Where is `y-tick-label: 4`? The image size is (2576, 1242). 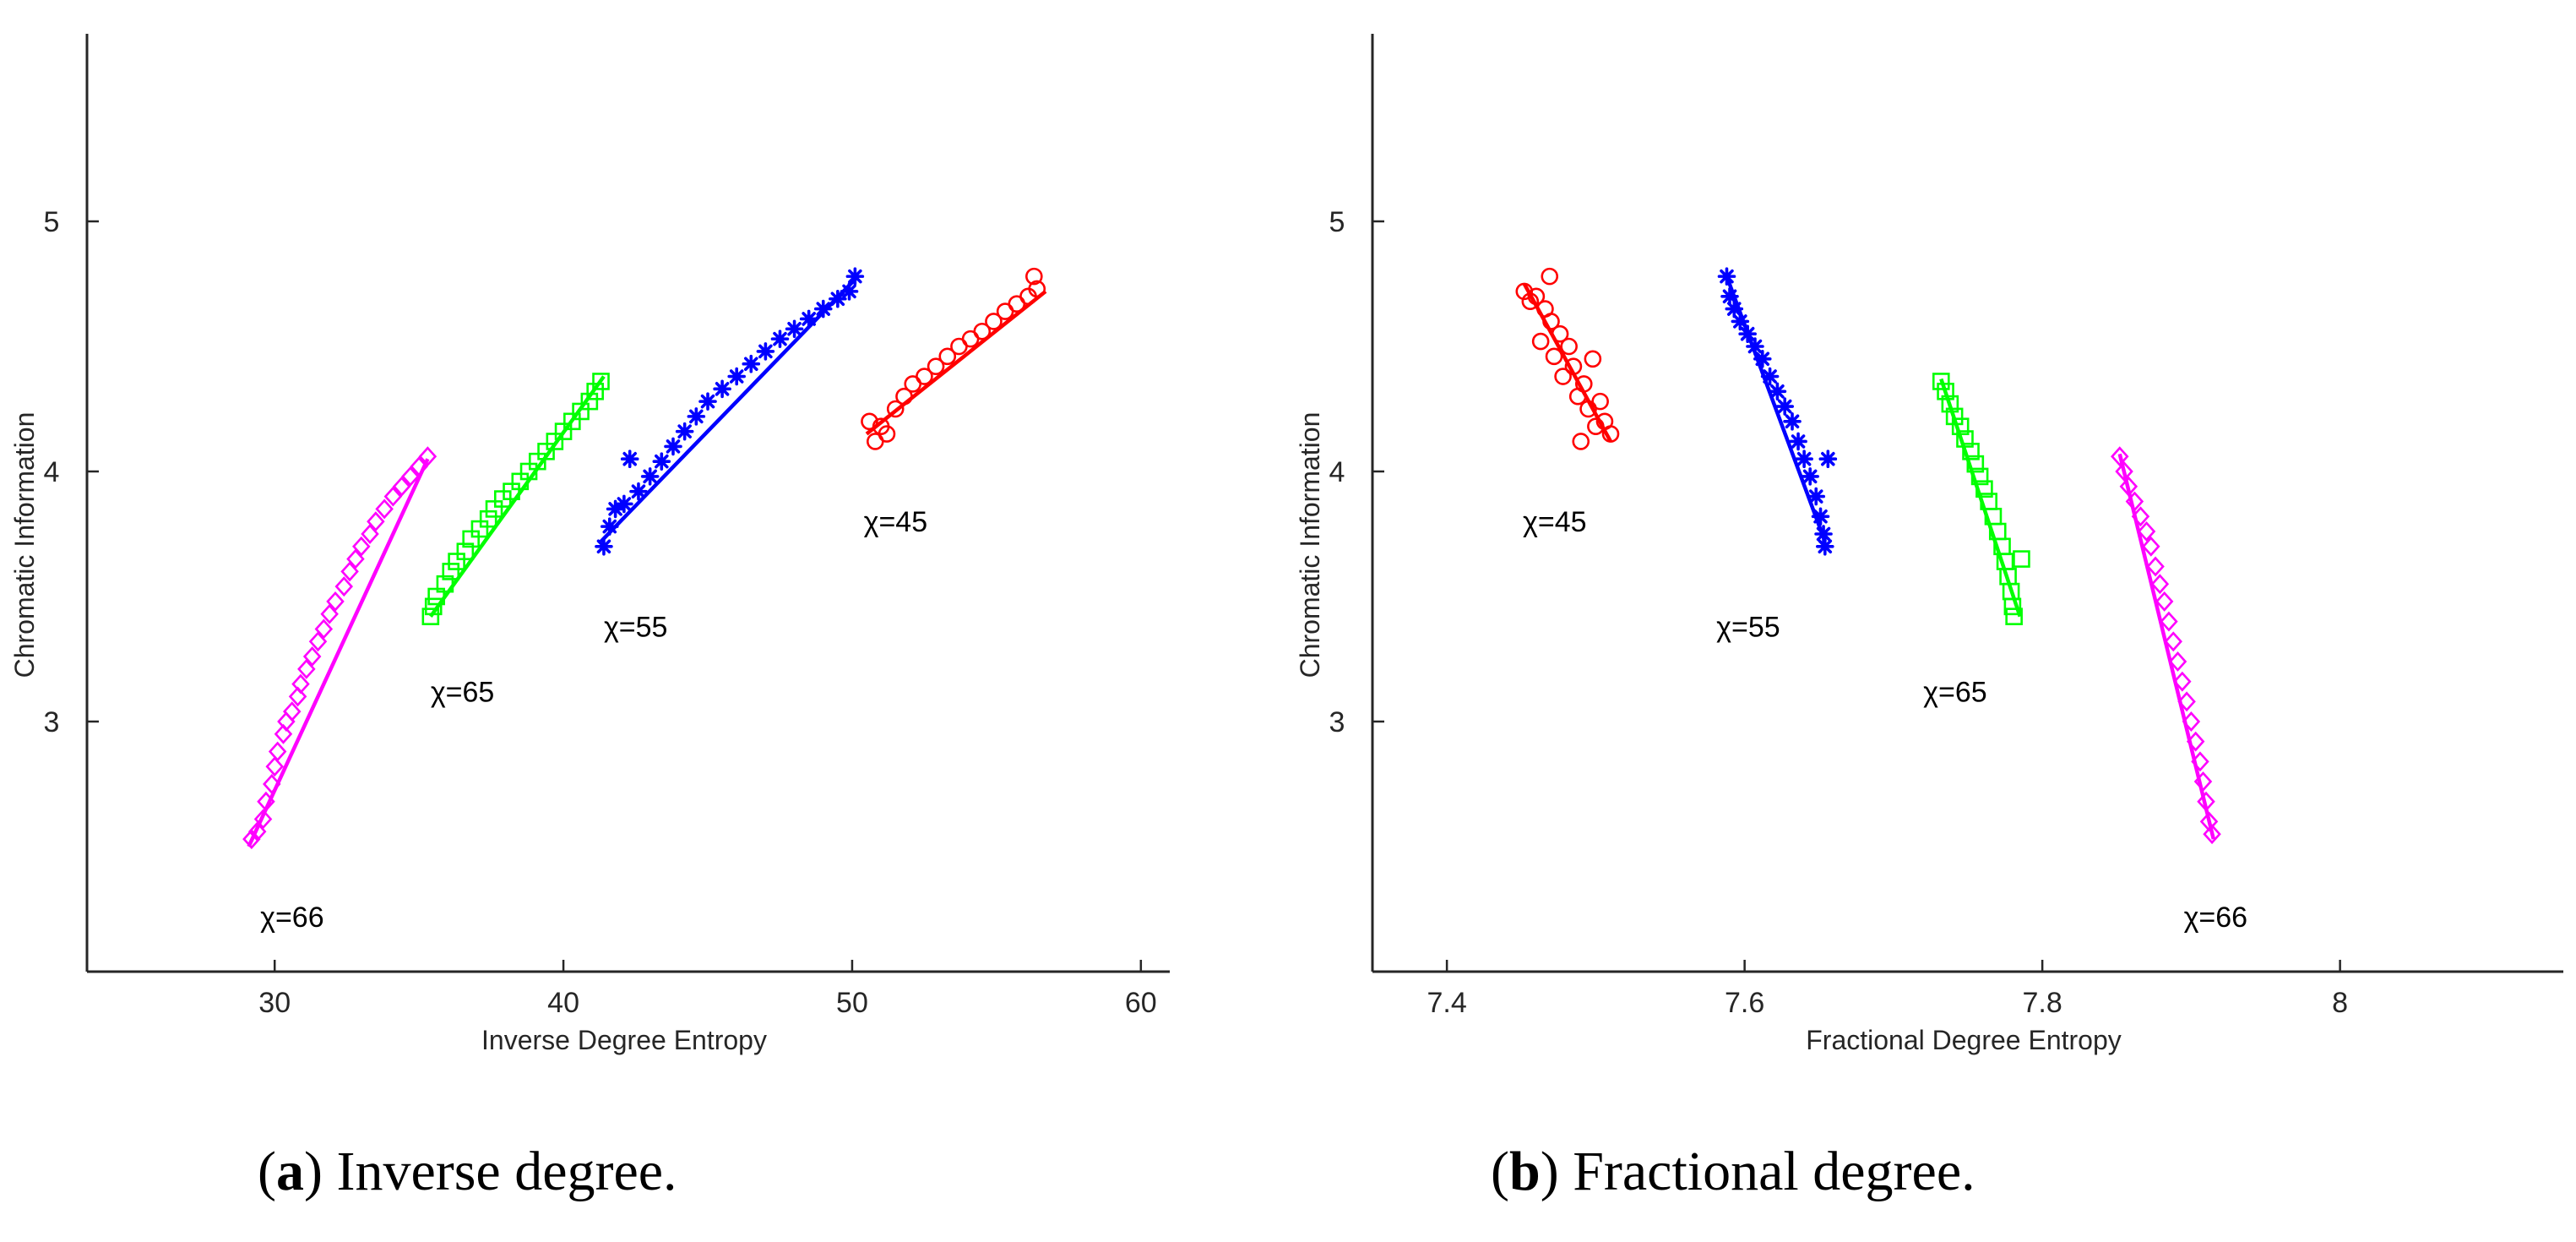 y-tick-label: 4 is located at coordinates (1337, 472).